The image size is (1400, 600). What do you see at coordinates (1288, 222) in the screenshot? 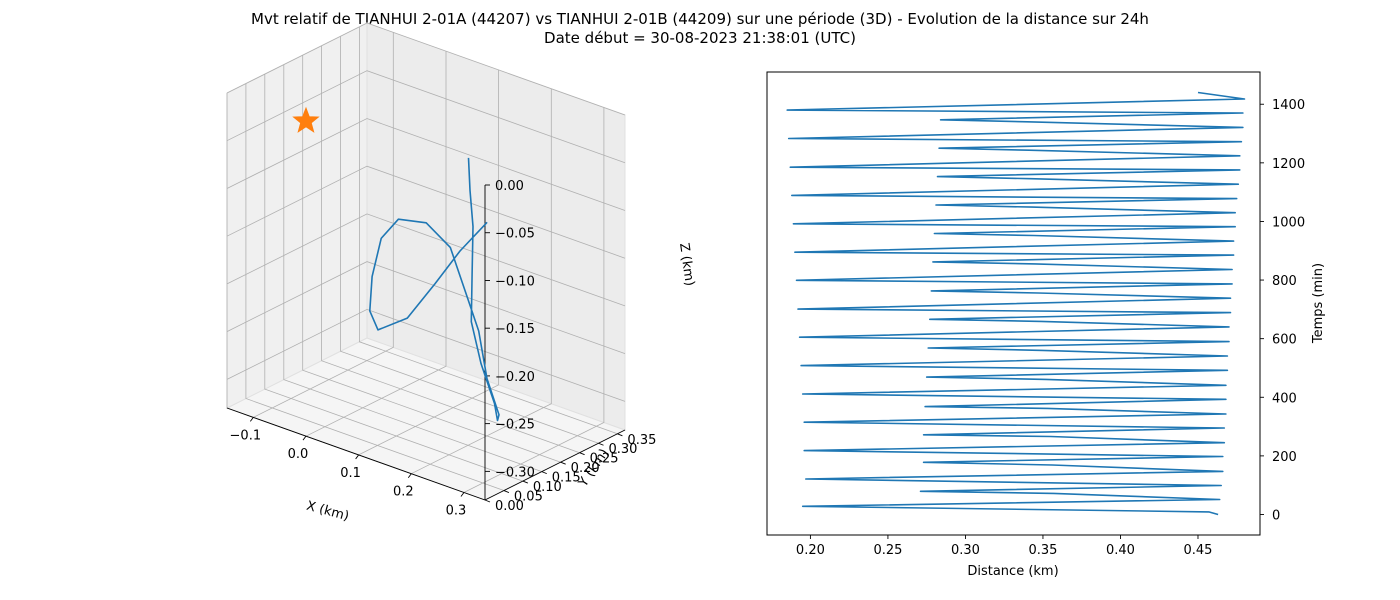
I see `y-tick-label: 1000` at bounding box center [1288, 222].